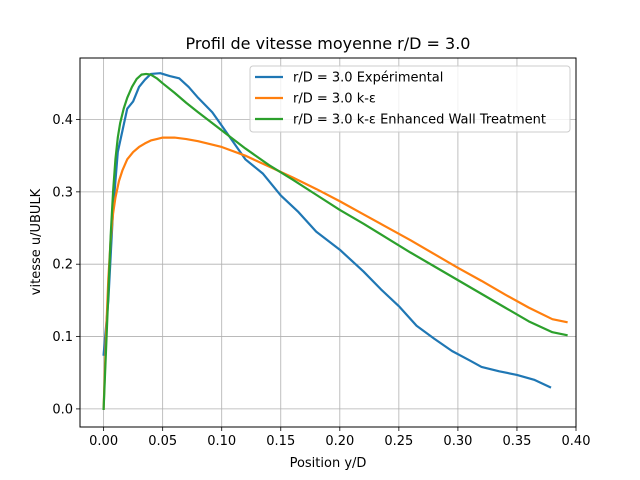  Describe the element at coordinates (62, 409) in the screenshot. I see `y-tick-label: 0.0` at that location.